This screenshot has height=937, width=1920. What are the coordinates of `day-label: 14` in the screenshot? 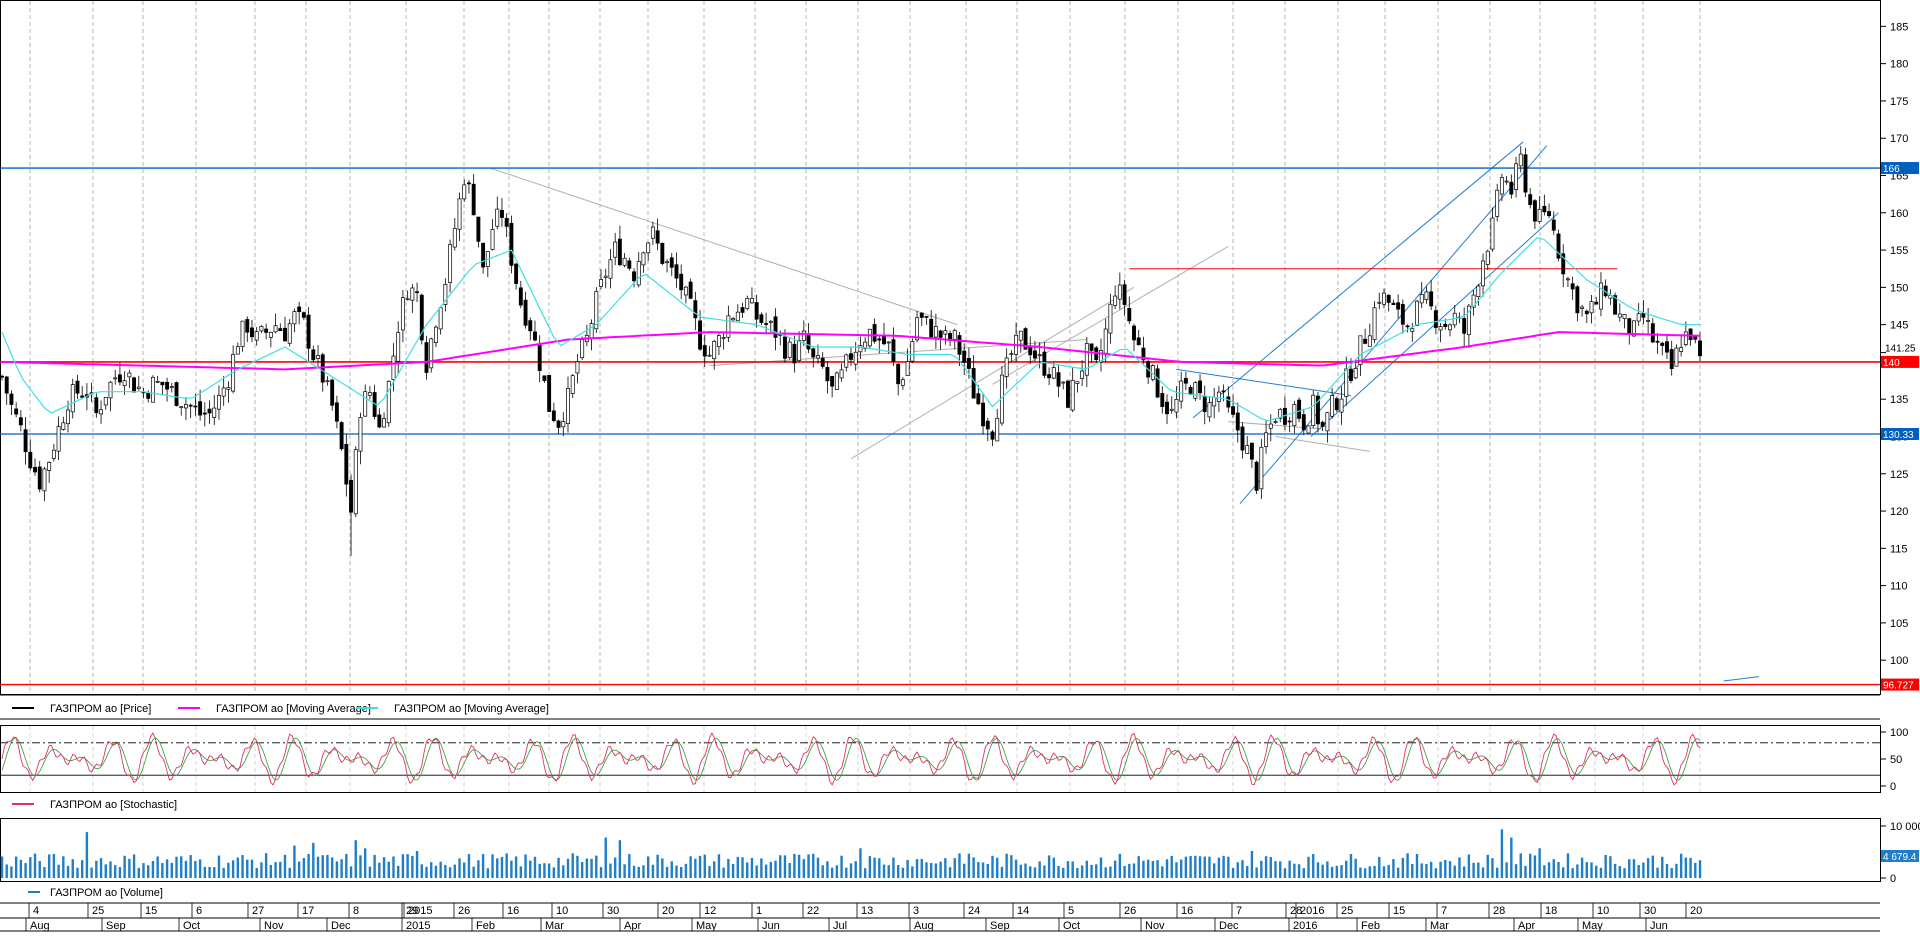 It's located at (1023, 911).